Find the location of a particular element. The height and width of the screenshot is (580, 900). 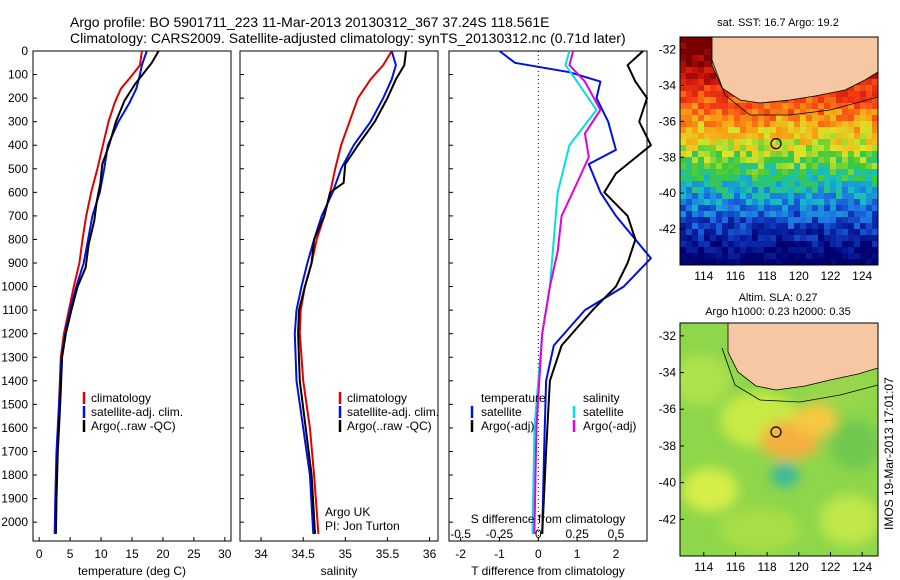

s-tick-label: 0.25 is located at coordinates (577, 534).